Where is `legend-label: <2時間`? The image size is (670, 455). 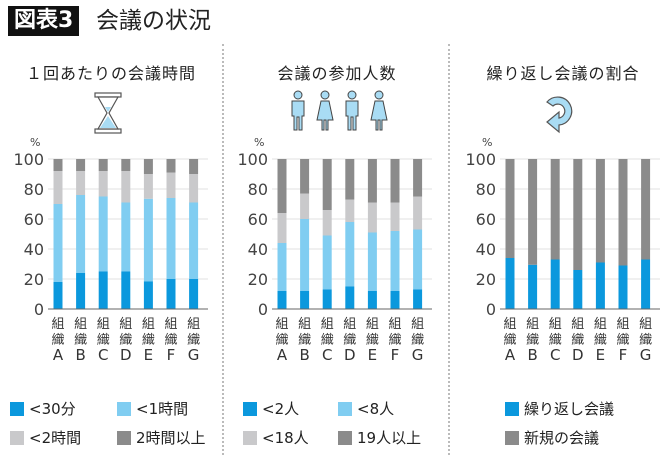 legend-label: <2時間 is located at coordinates (55, 438).